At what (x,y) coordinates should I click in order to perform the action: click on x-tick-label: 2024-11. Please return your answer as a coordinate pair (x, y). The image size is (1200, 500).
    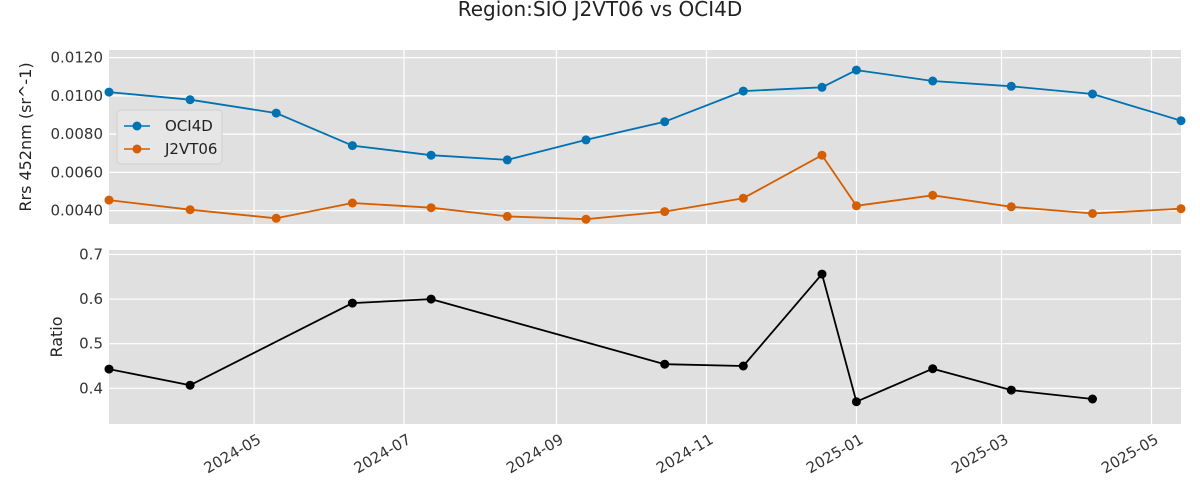
    Looking at the image, I should click on (684, 453).